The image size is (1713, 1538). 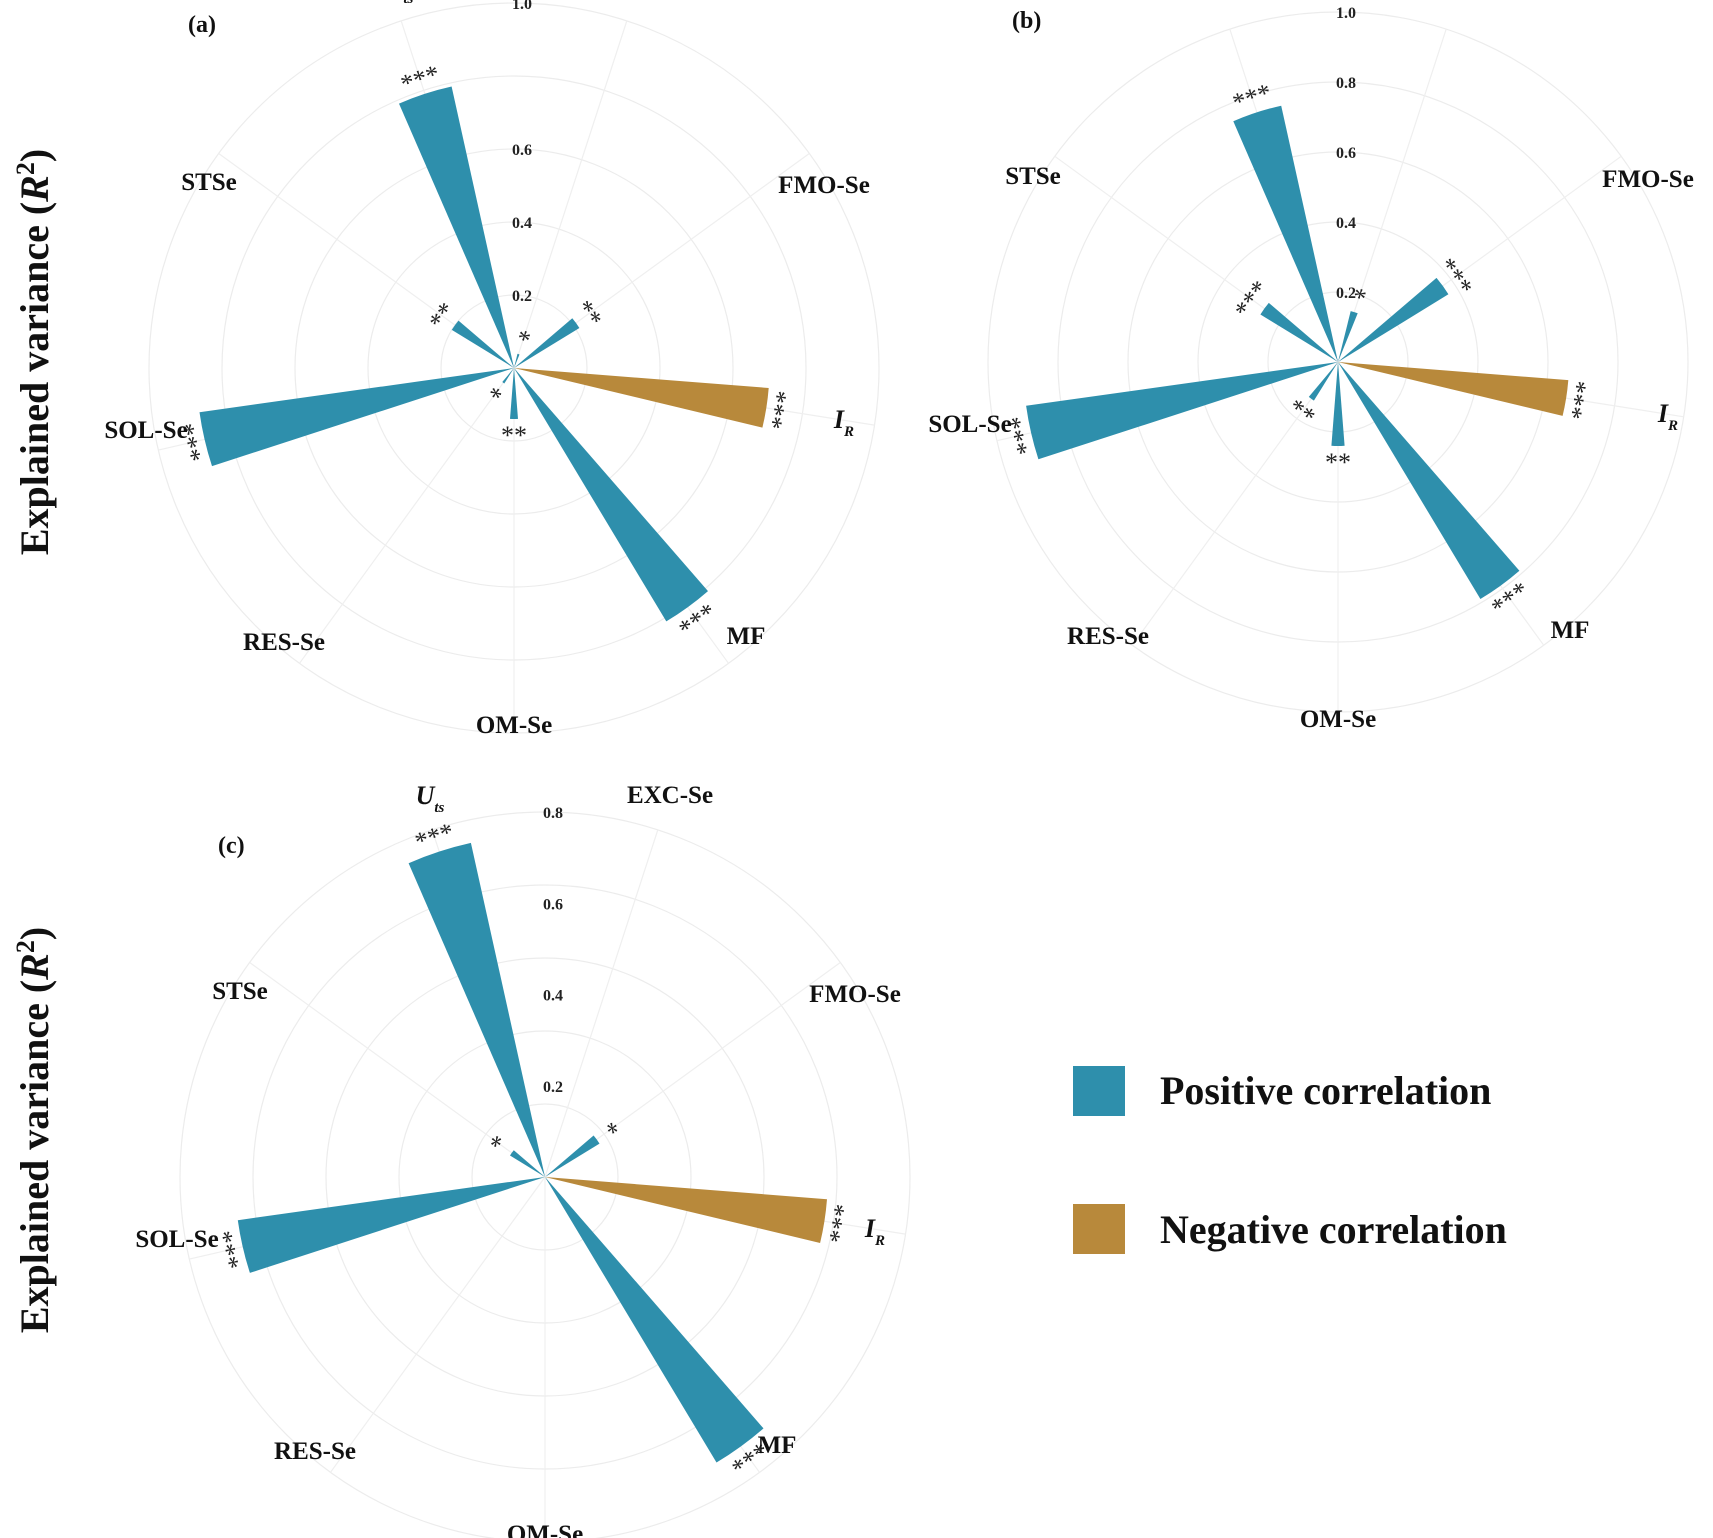 I want to click on legend-label-negative: Negative correlation, so click(x=1333, y=1229).